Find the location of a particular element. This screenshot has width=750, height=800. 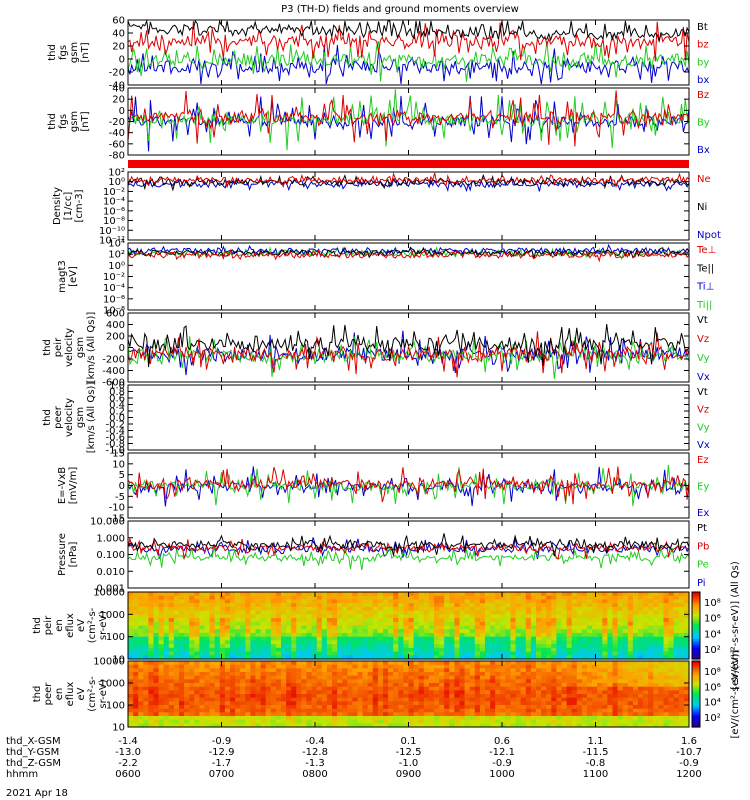

series-line-bx is located at coordinates (408, 64).